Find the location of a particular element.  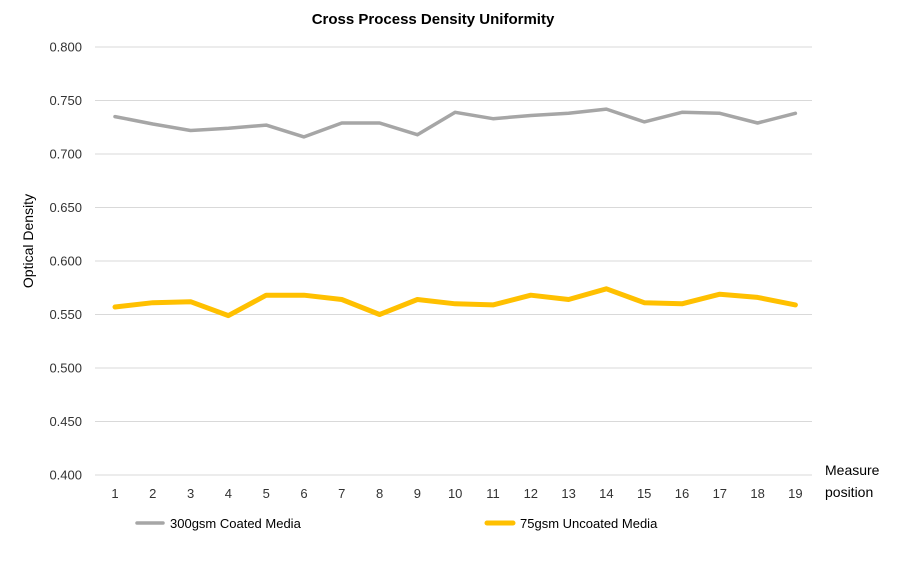

x-tick-label: 1 is located at coordinates (114, 493).